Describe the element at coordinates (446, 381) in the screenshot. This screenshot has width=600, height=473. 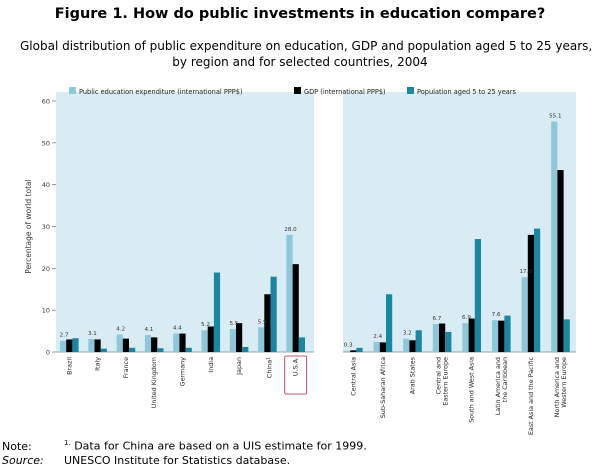
I see `category-label: Eastern Europe` at that location.